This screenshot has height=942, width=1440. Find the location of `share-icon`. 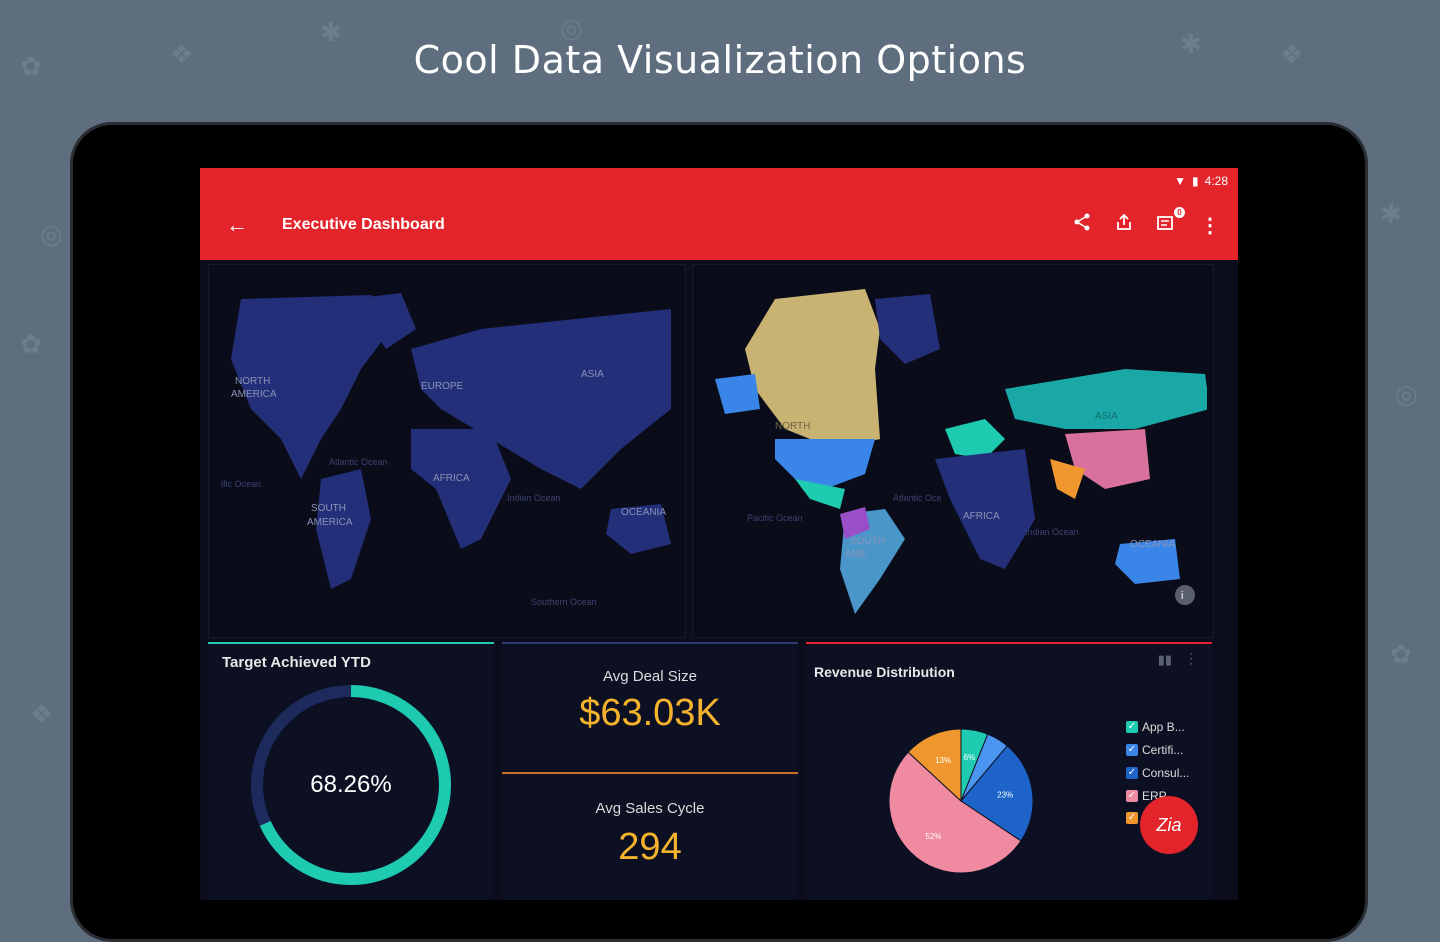

share-icon is located at coordinates (1082, 225).